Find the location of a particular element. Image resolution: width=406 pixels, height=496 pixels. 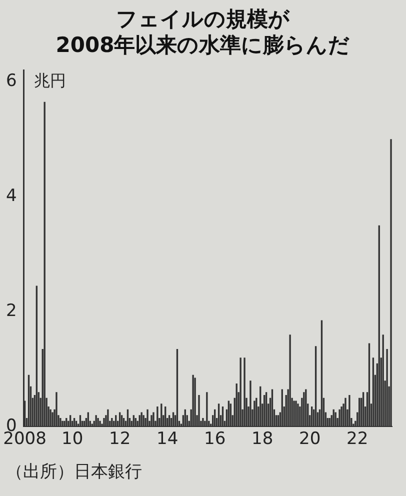

text: （出所）日本銀行 is located at coordinates (74, 472).